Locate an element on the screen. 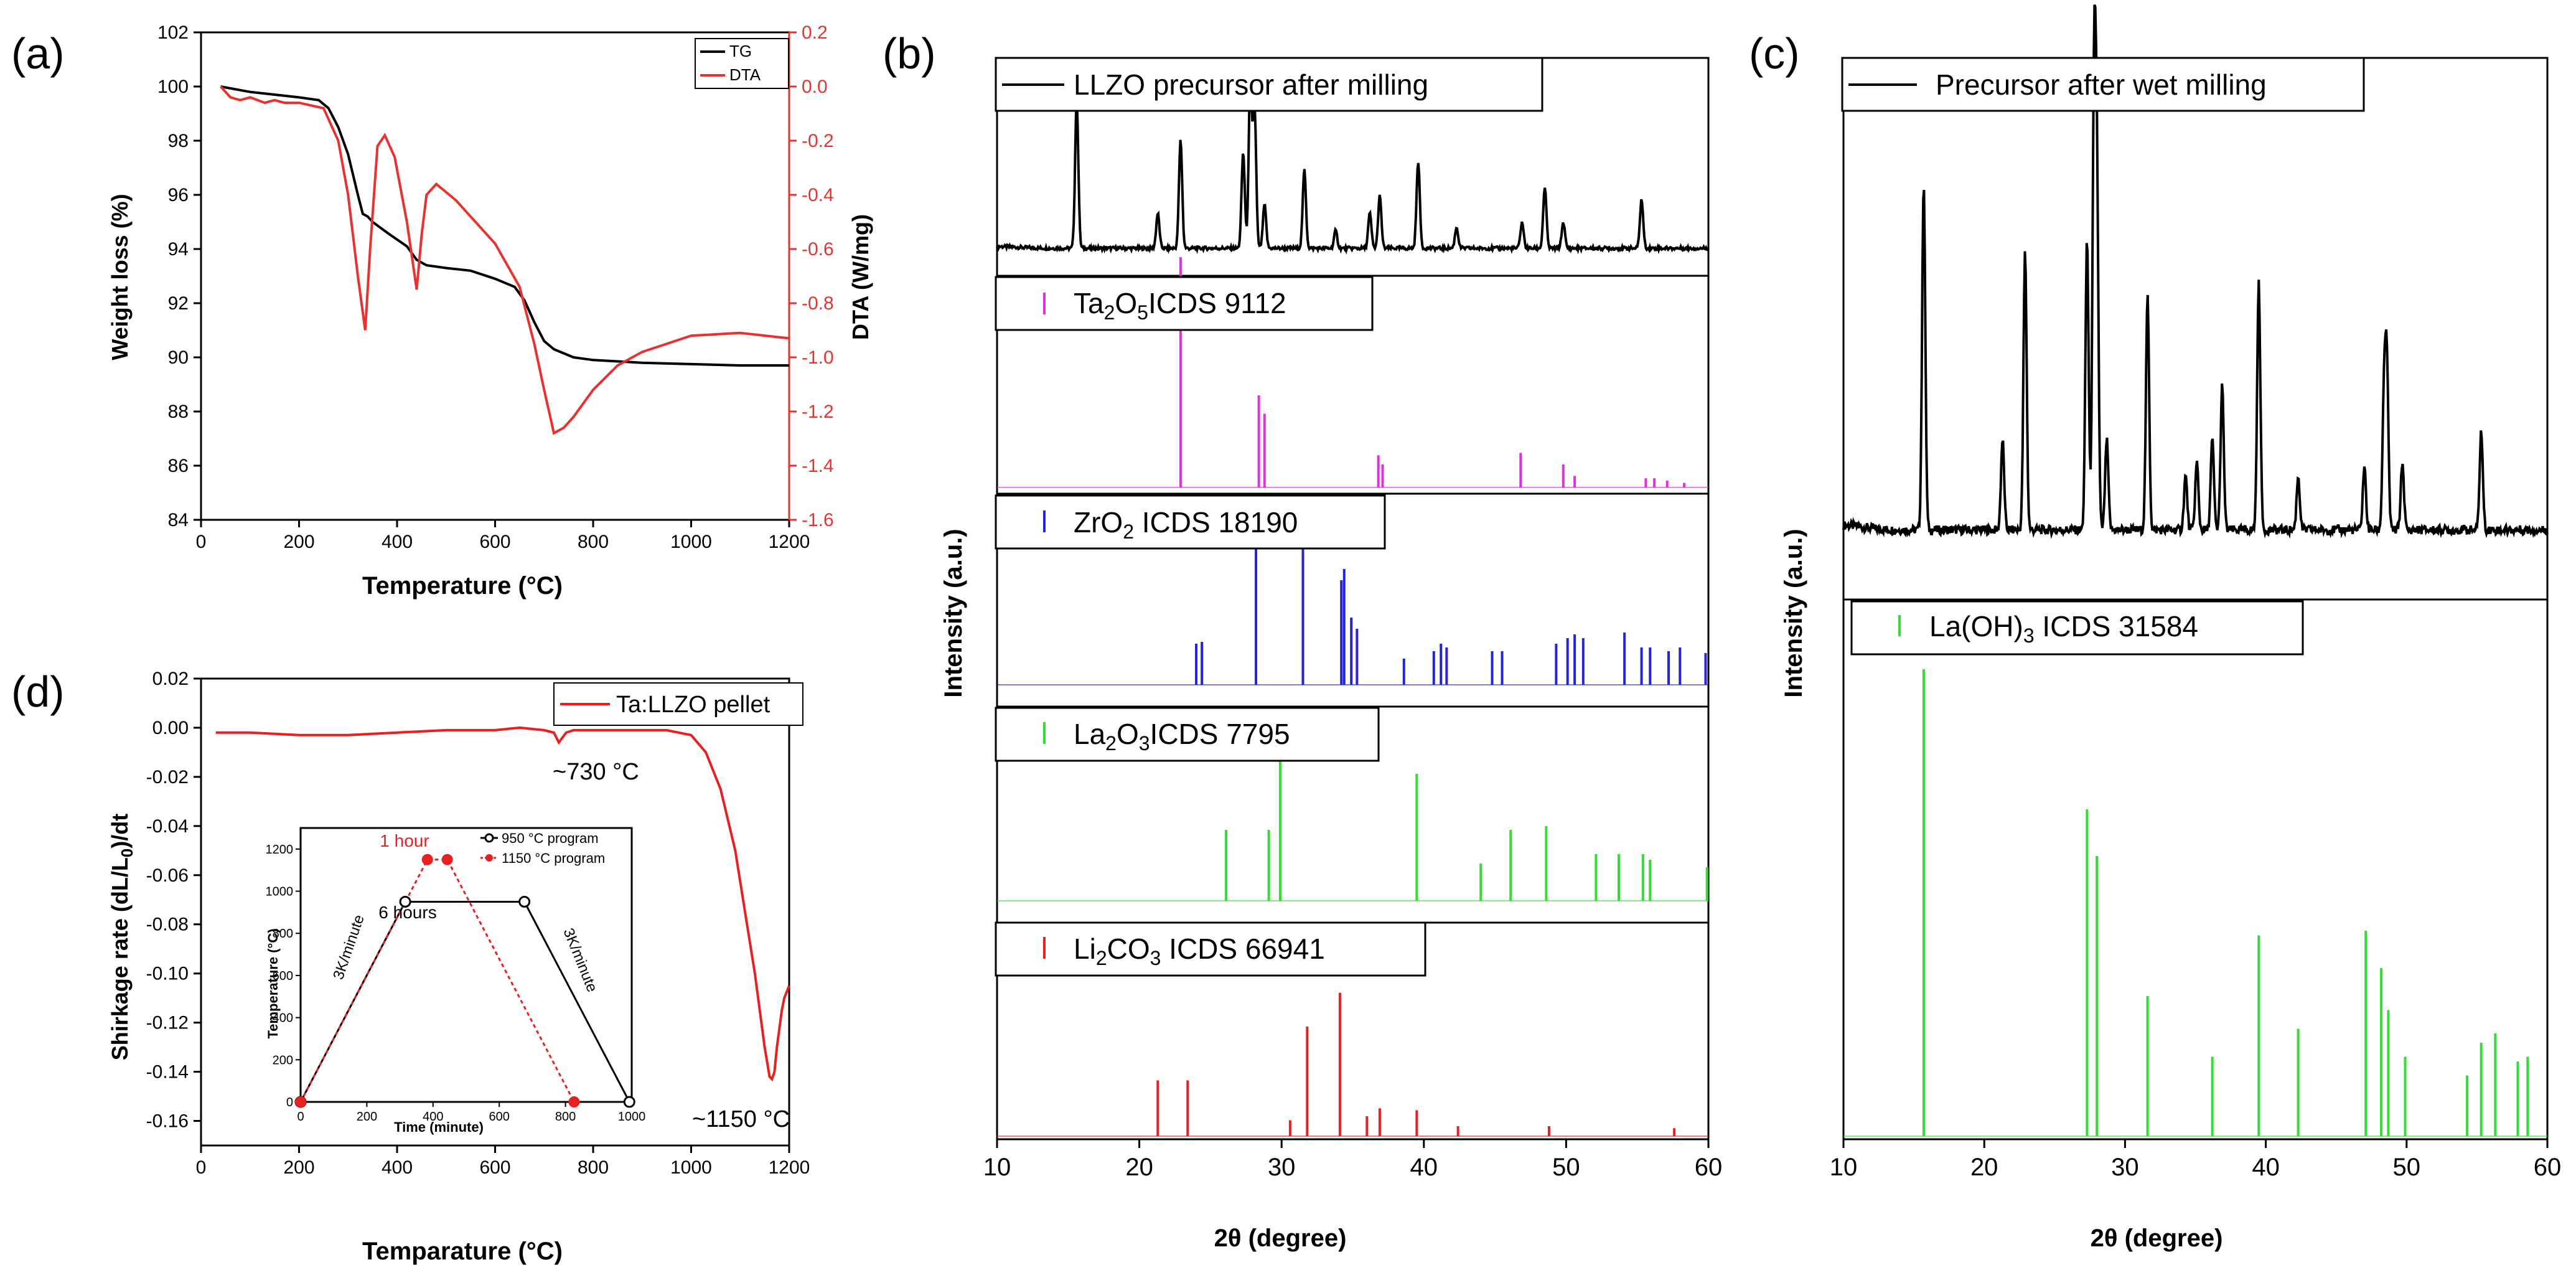  chart-d-inset-xlabel: Time (minute) is located at coordinates (439, 1127).